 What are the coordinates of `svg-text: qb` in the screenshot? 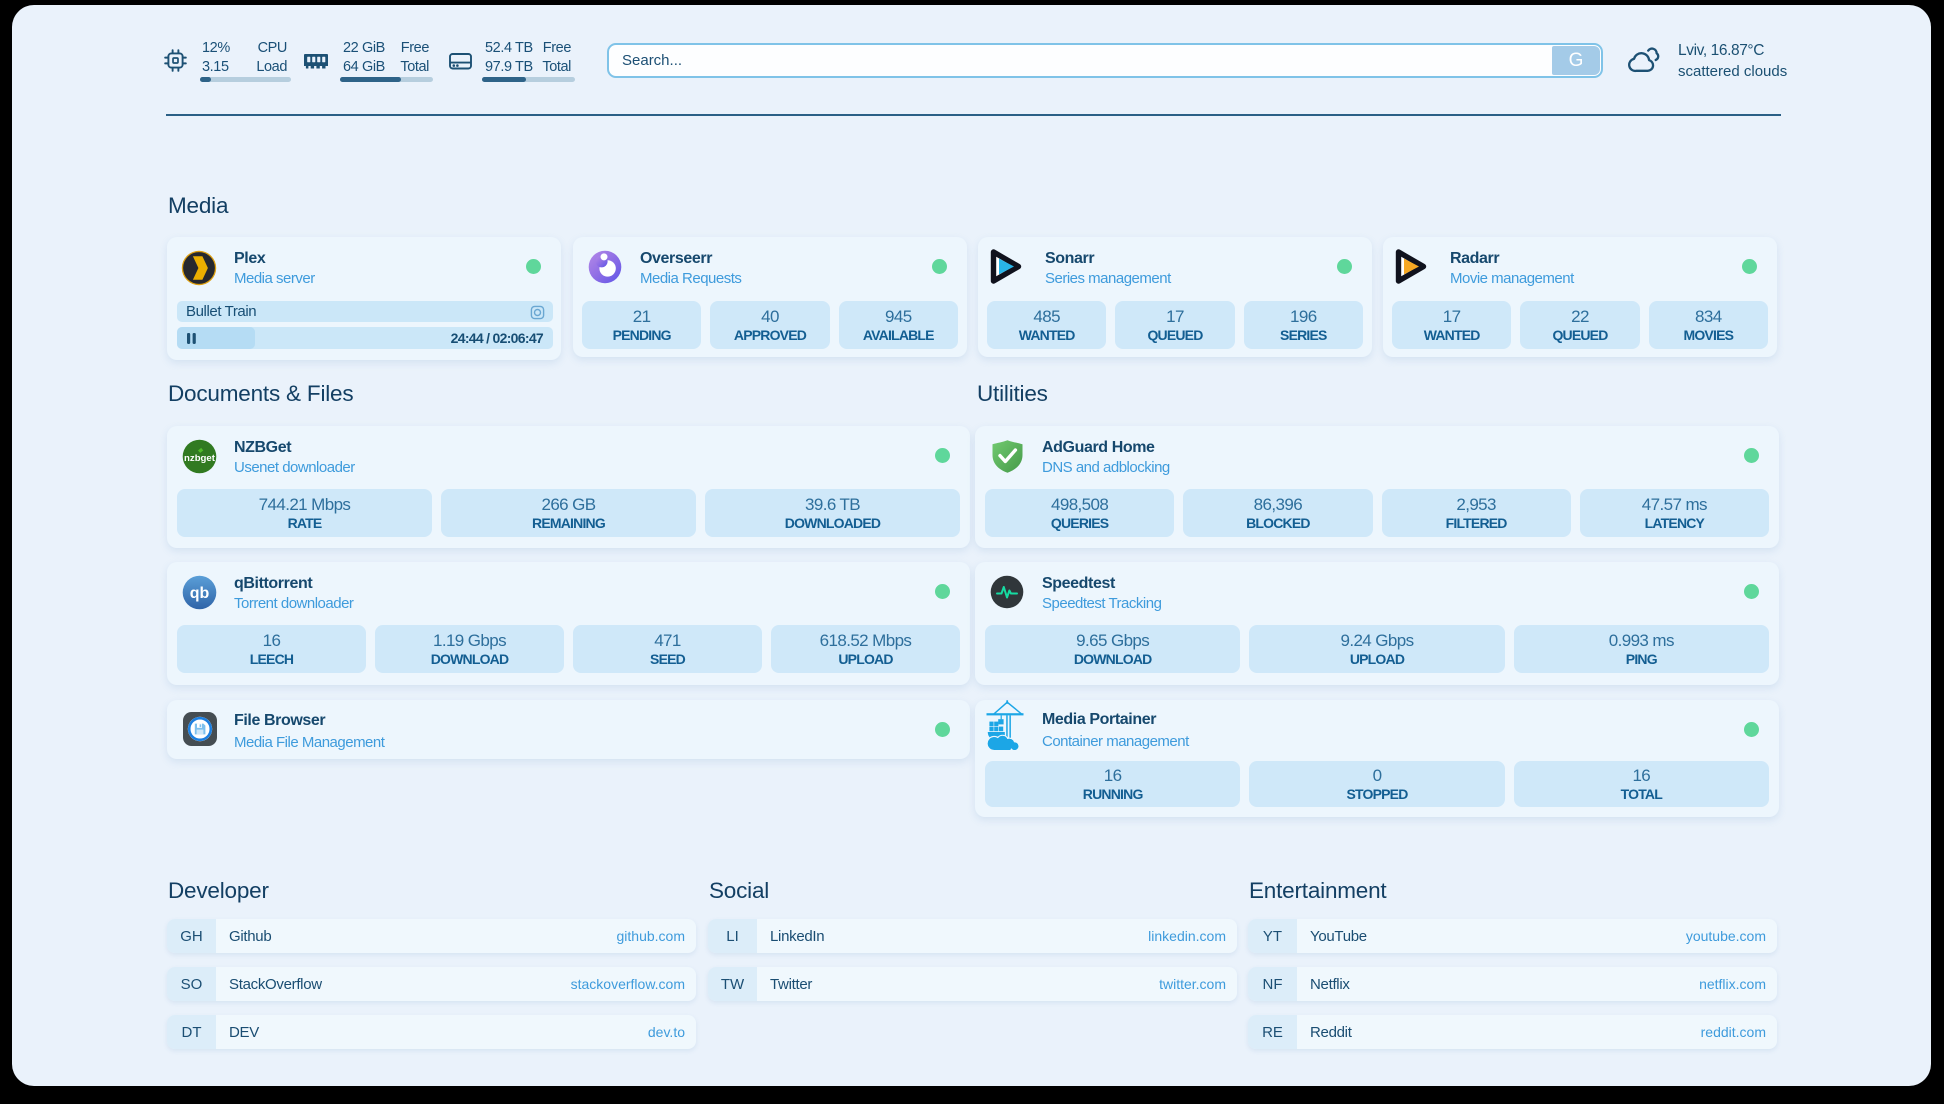 It's located at (200, 593).